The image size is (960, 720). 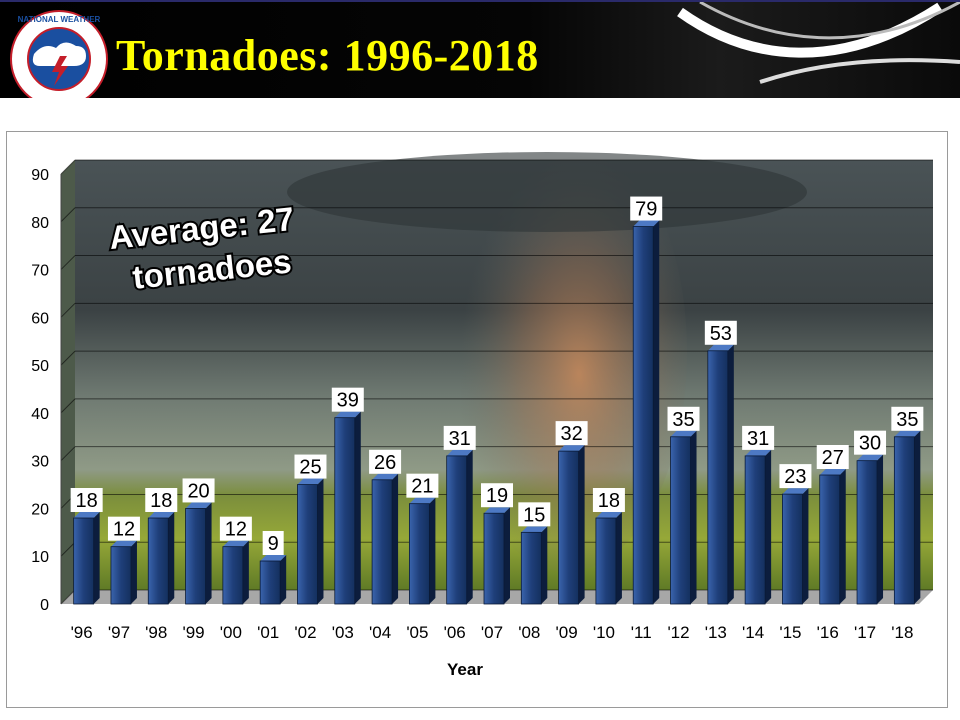 I want to click on x-tick-label: '10, so click(x=604, y=632).